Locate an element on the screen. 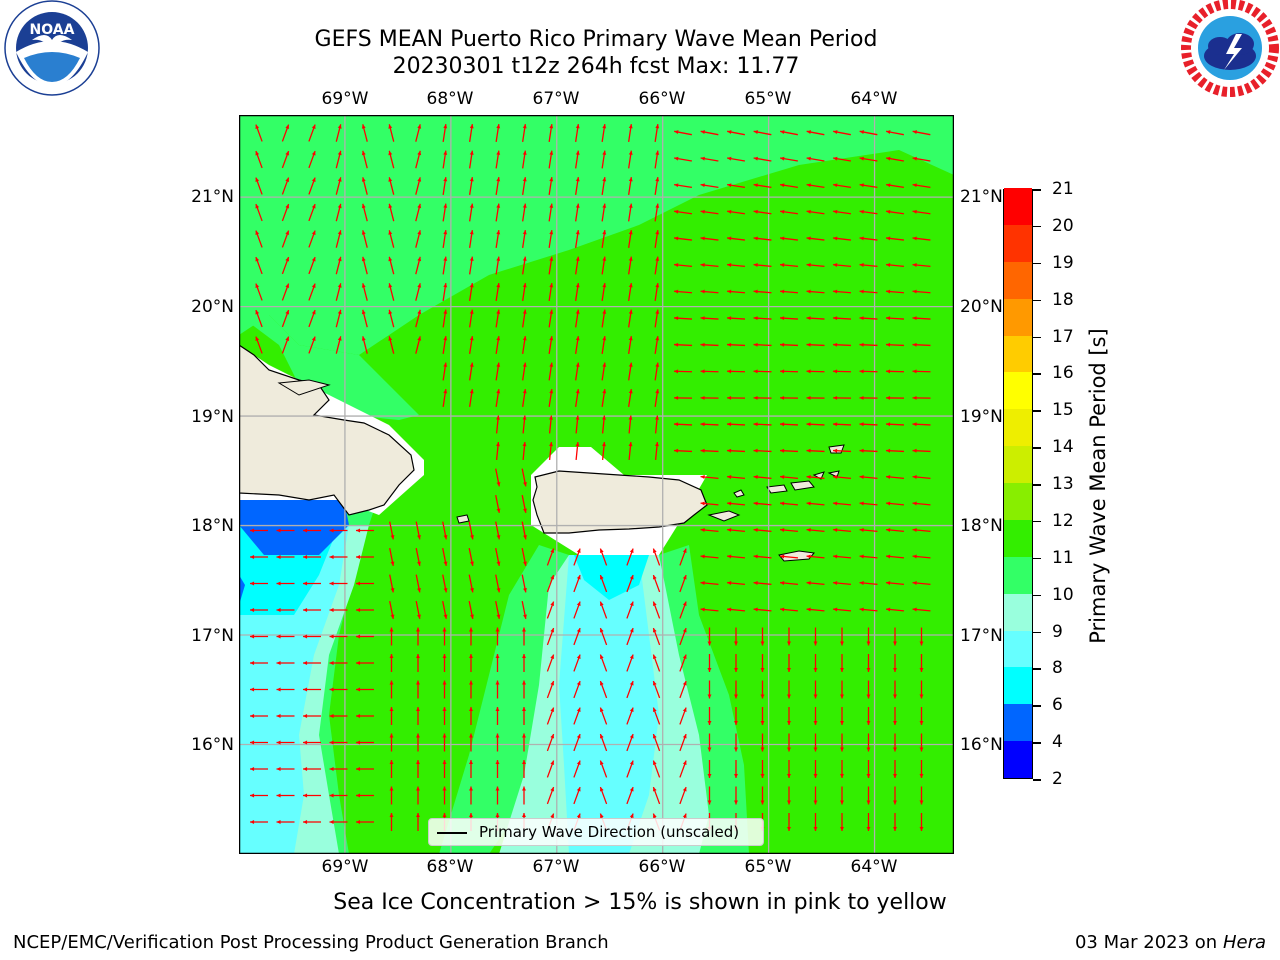 The height and width of the screenshot is (960, 1280). colorbar-tick-label: 9 is located at coordinates (1057, 631).